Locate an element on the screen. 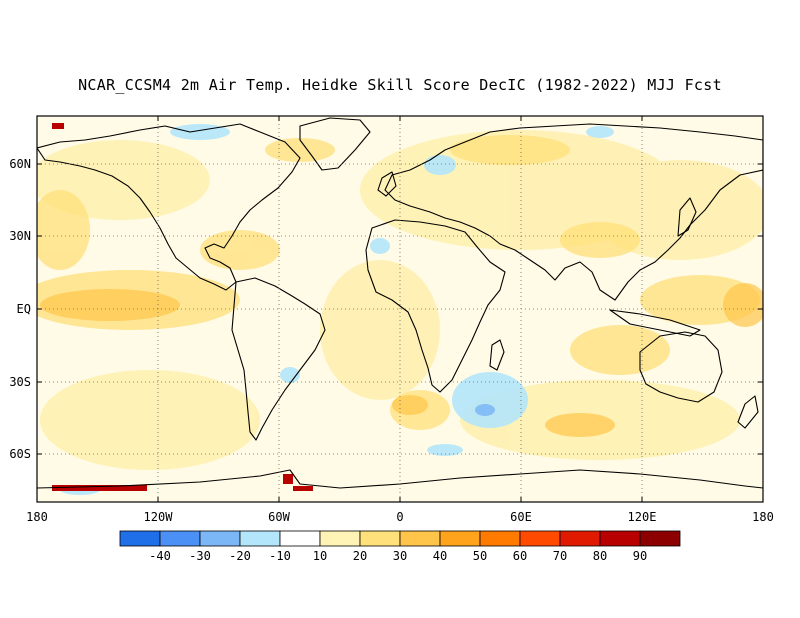 This screenshot has height=618, width=800. lat-label-60s: 60S is located at coordinates (20, 454).